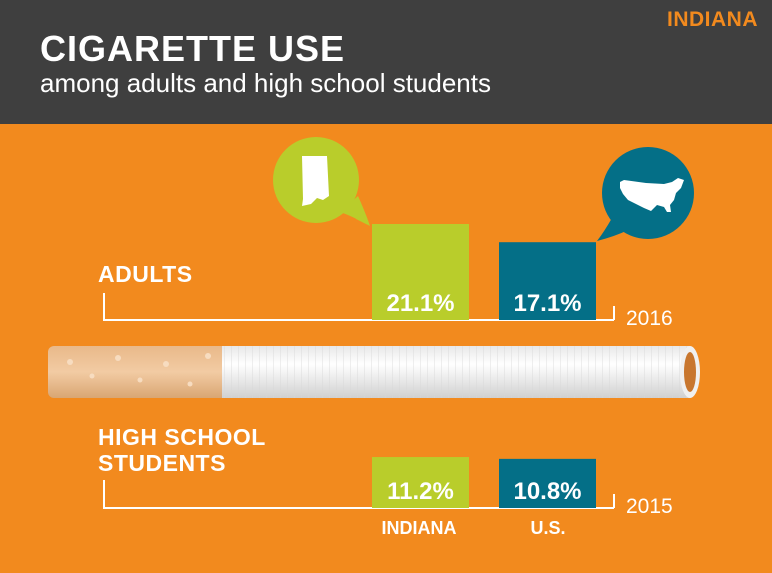  I want to click on bar-high-school-indiana, so click(420, 482).